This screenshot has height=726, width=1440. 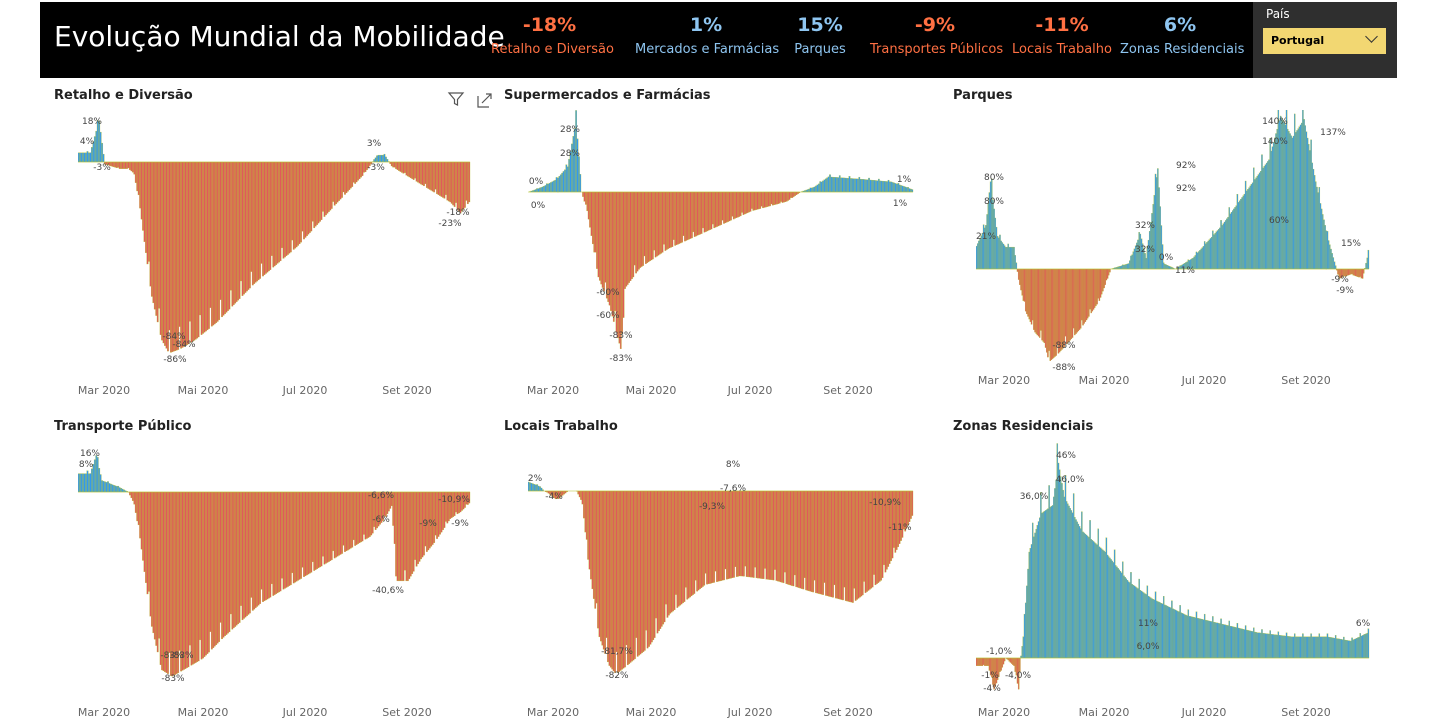 What do you see at coordinates (1275, 122) in the screenshot?
I see `data-label: 140%` at bounding box center [1275, 122].